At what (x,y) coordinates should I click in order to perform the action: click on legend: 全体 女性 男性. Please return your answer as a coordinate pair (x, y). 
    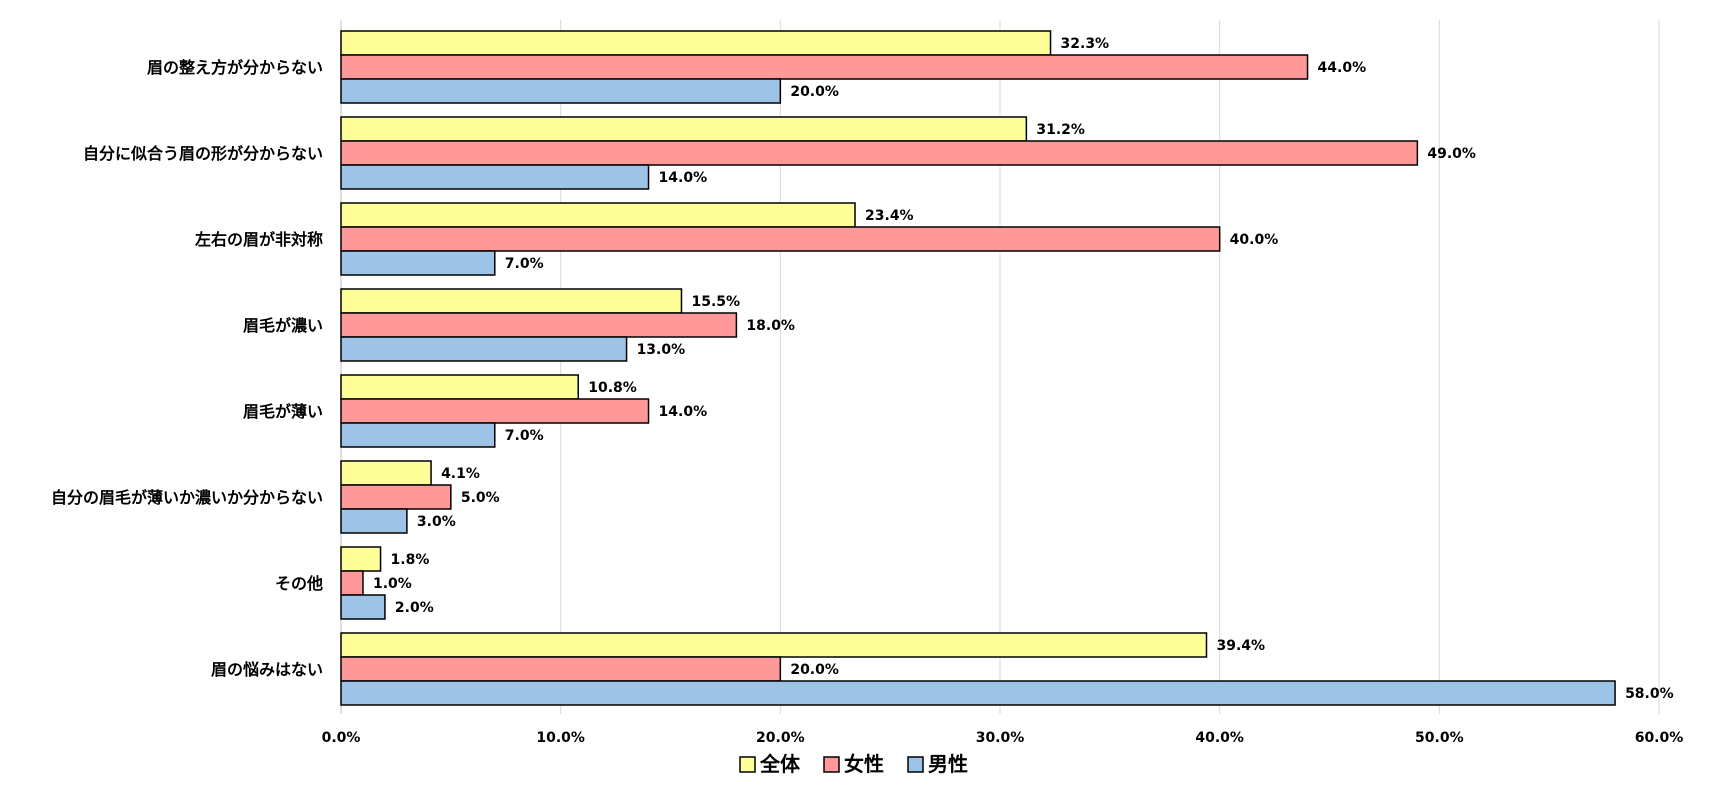
    Looking at the image, I should click on (853, 764).